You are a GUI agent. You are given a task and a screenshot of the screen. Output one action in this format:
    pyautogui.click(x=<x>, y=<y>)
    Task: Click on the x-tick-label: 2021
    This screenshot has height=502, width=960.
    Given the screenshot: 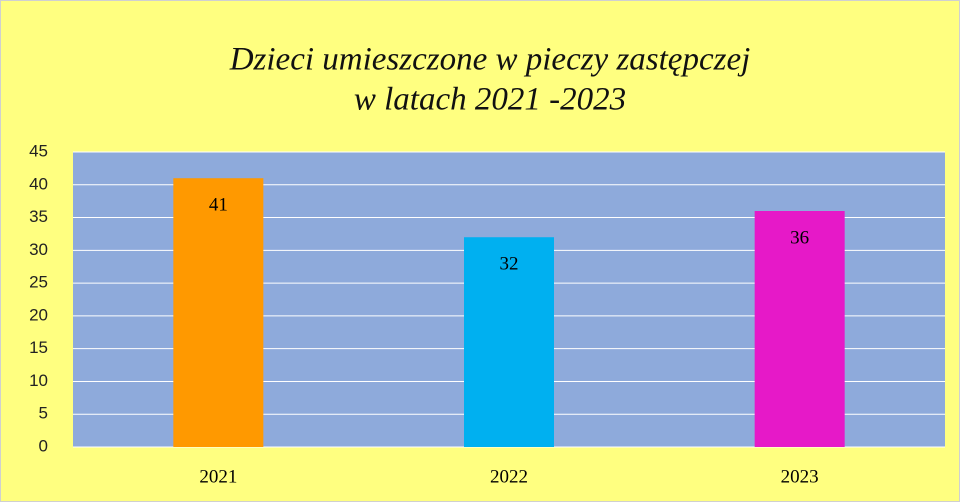 What is the action you would take?
    pyautogui.click(x=218, y=476)
    